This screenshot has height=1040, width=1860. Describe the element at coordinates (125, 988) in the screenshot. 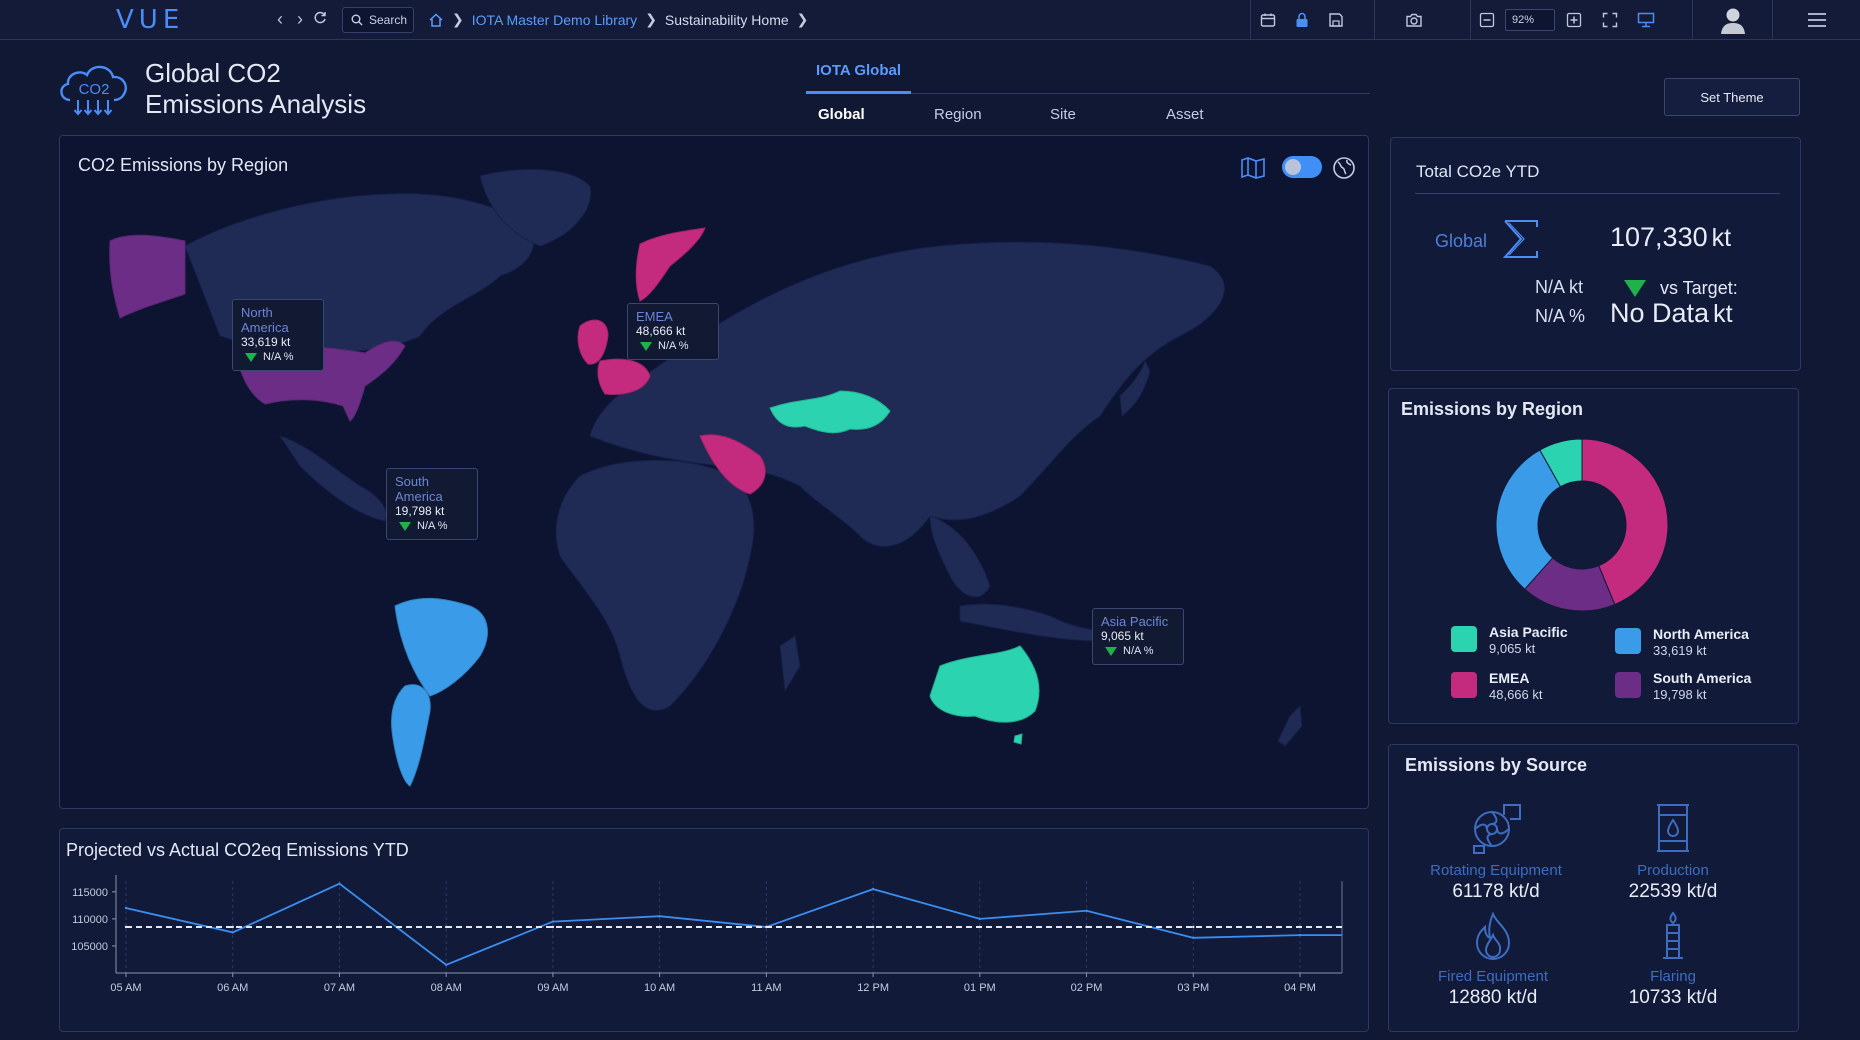

I see `x-tick-label: 05 AM` at that location.